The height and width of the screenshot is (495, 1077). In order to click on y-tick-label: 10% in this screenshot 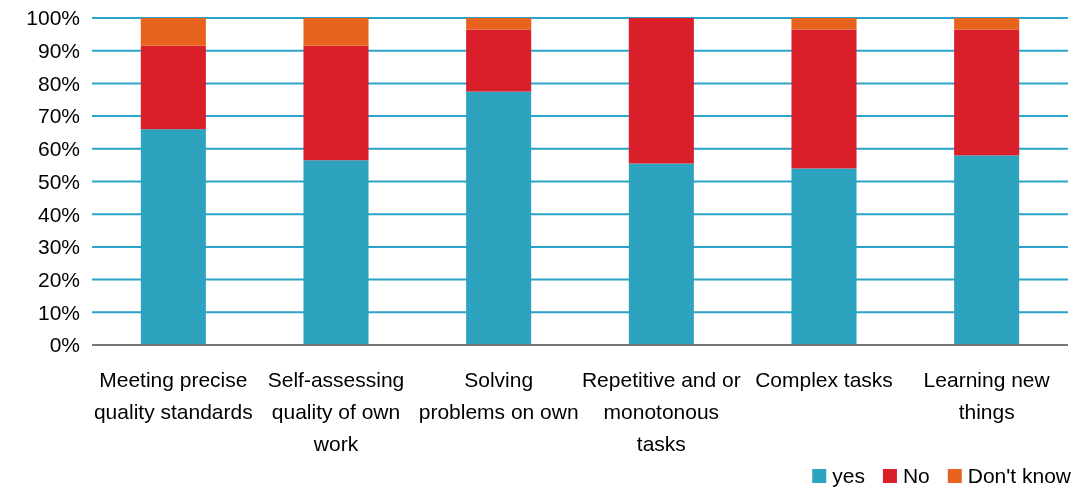, I will do `click(58, 312)`.